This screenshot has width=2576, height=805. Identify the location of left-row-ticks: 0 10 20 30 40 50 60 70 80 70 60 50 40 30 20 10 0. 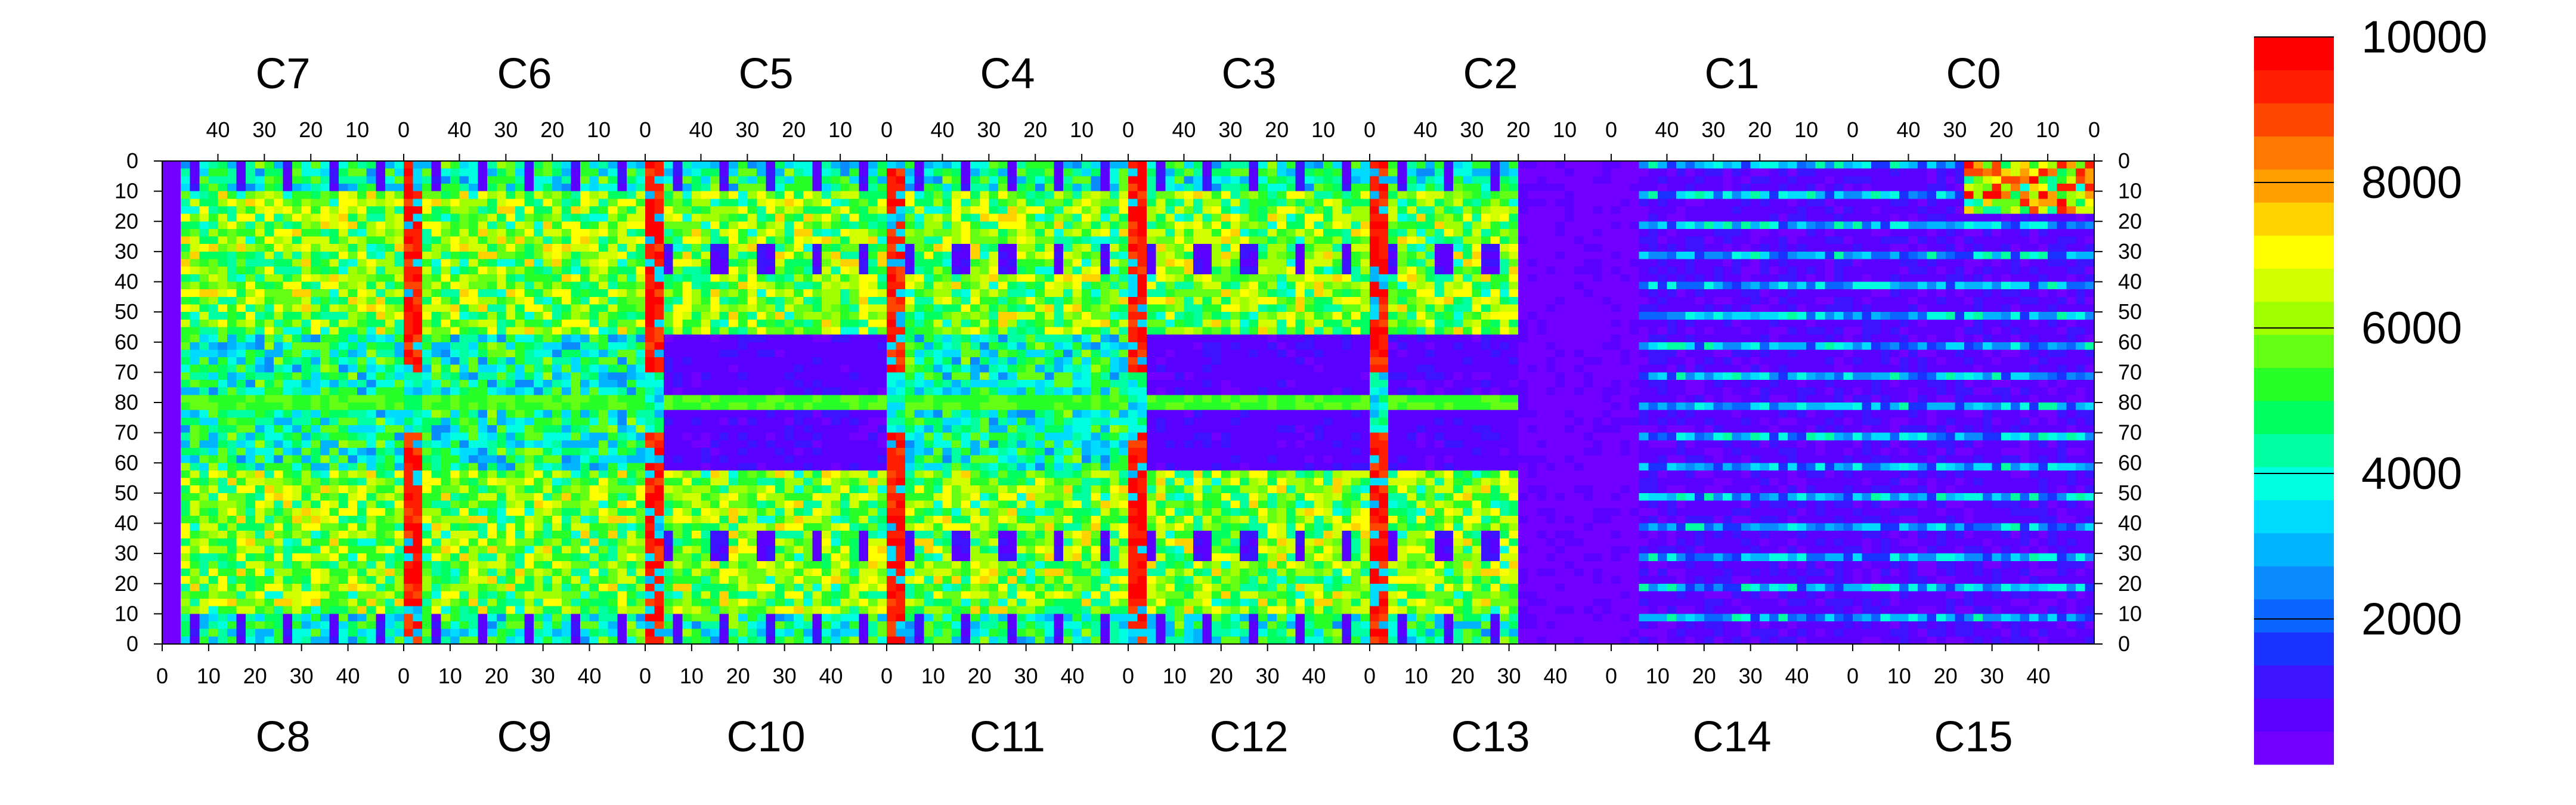
(138, 402).